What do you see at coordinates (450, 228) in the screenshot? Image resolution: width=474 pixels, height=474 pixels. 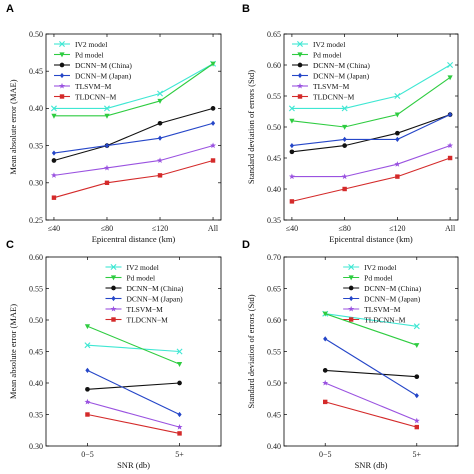 I see `x-tick-label: All` at bounding box center [450, 228].